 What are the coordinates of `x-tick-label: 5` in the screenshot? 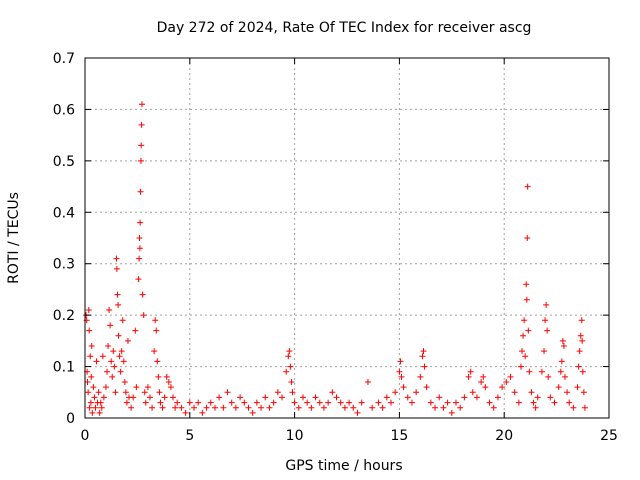 It's located at (189, 436).